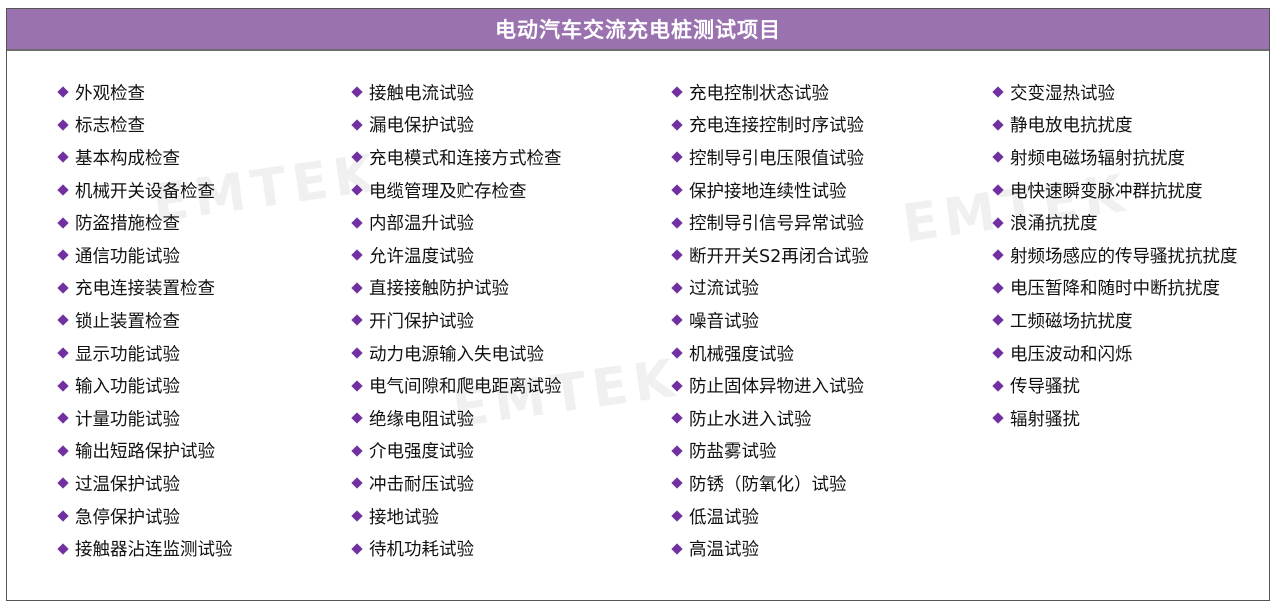  What do you see at coordinates (1115, 222) in the screenshot?
I see `list-item: 浪涌抗扰度` at bounding box center [1115, 222].